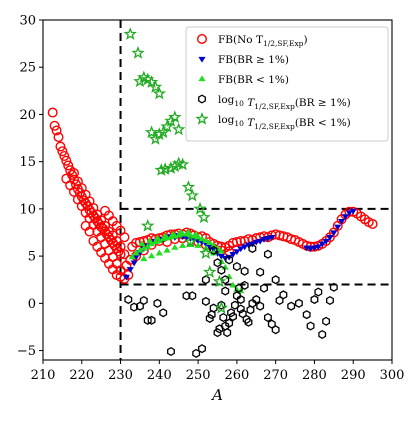  I want to click on legend-entry: FB(BR < 1%), so click(243, 80).